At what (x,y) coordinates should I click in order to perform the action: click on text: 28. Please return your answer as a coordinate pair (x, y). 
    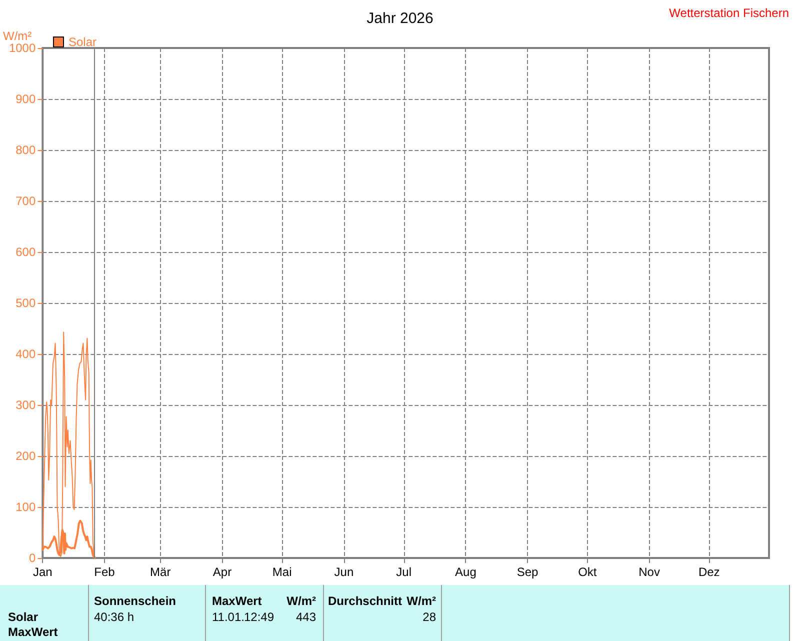
    Looking at the image, I should click on (429, 617).